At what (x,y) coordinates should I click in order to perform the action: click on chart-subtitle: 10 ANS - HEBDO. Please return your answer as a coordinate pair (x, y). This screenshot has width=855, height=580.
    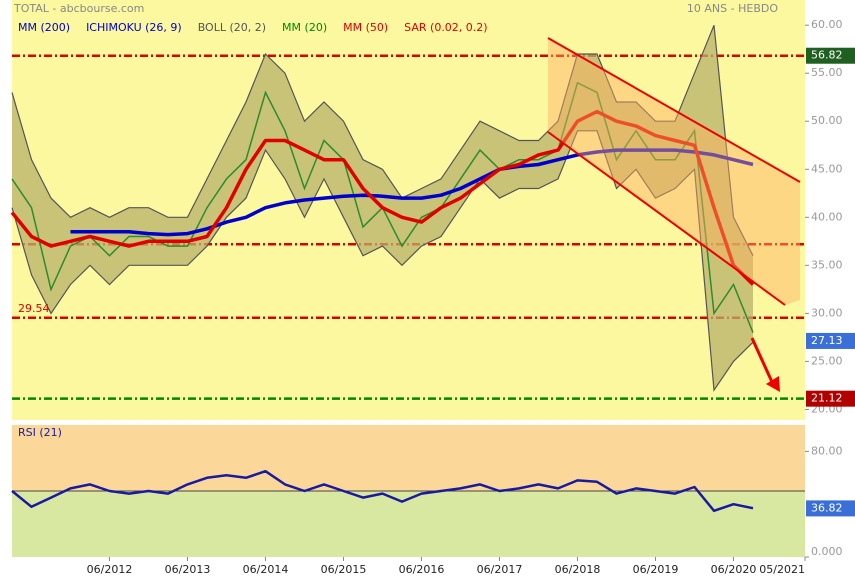
    Looking at the image, I should click on (732, 8).